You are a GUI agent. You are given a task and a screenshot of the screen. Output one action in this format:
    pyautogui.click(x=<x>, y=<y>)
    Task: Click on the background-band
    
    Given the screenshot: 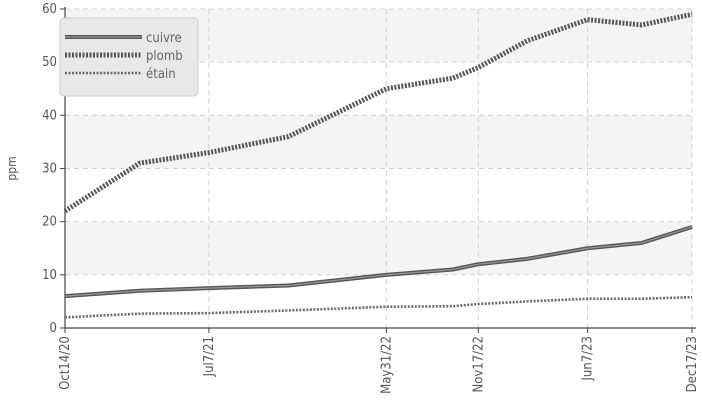 What is the action you would take?
    pyautogui.click(x=378, y=142)
    